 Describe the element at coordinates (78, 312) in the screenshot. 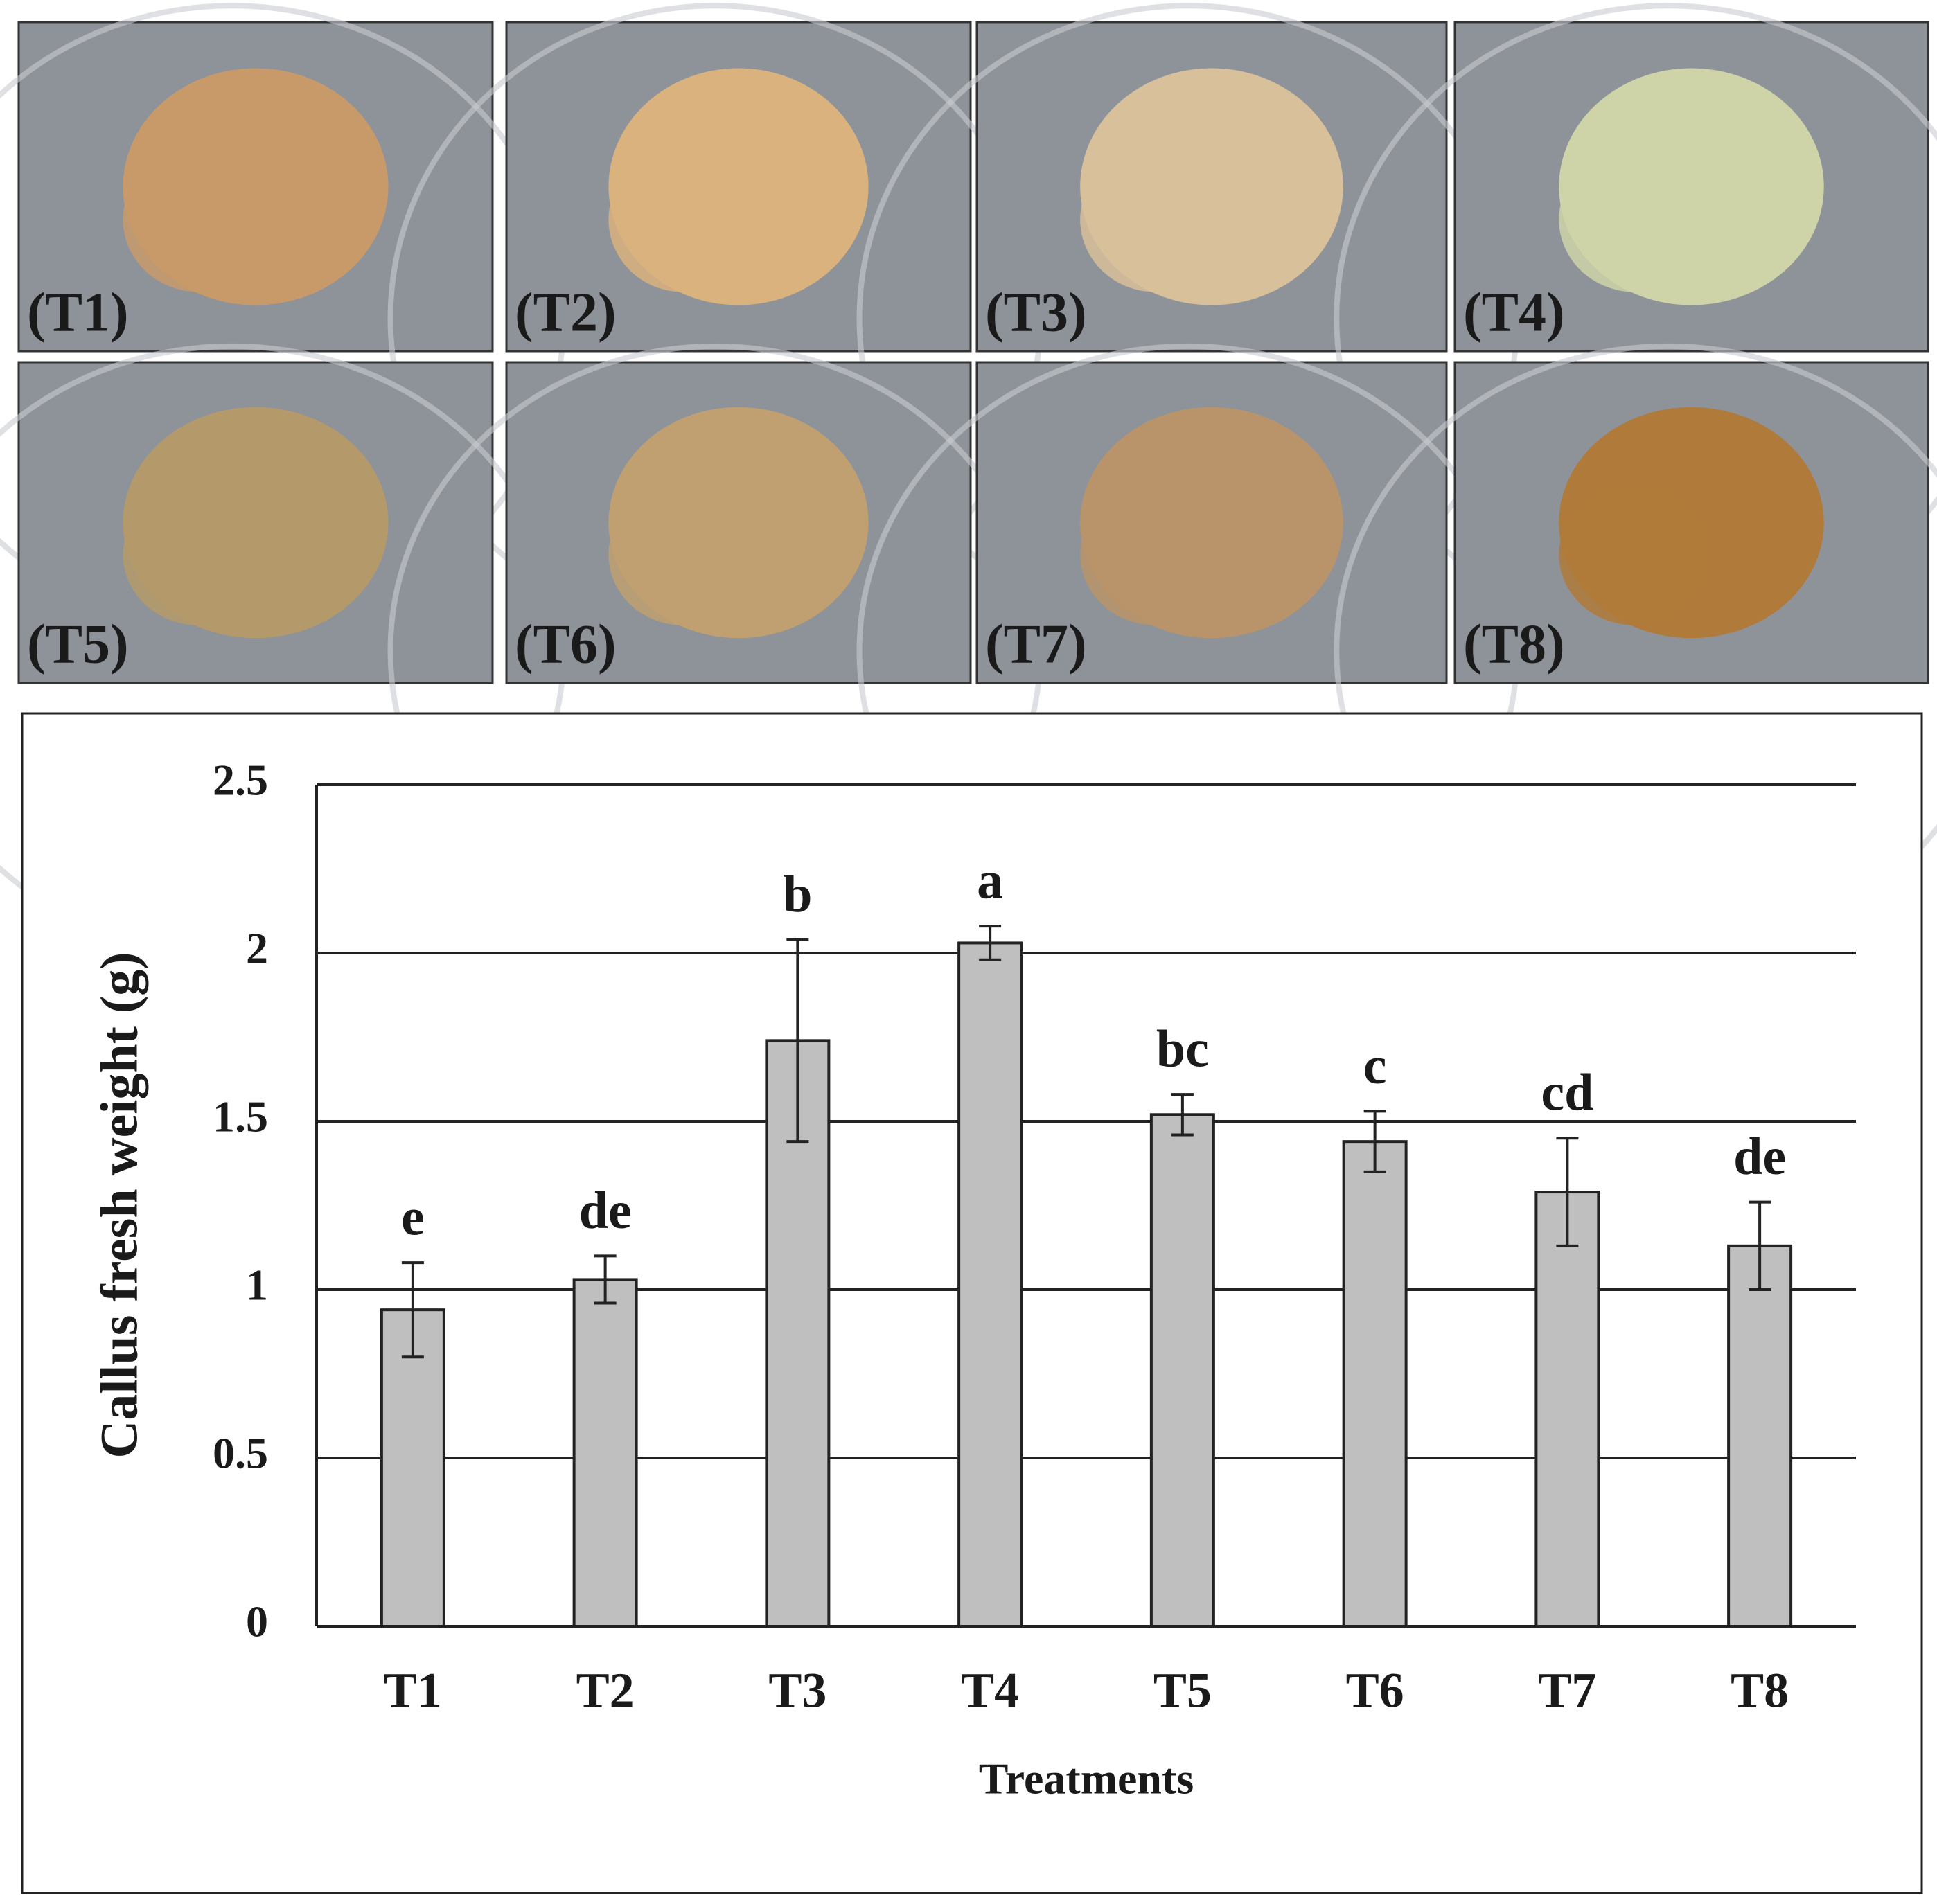

I see `photo-label: (T1)` at that location.